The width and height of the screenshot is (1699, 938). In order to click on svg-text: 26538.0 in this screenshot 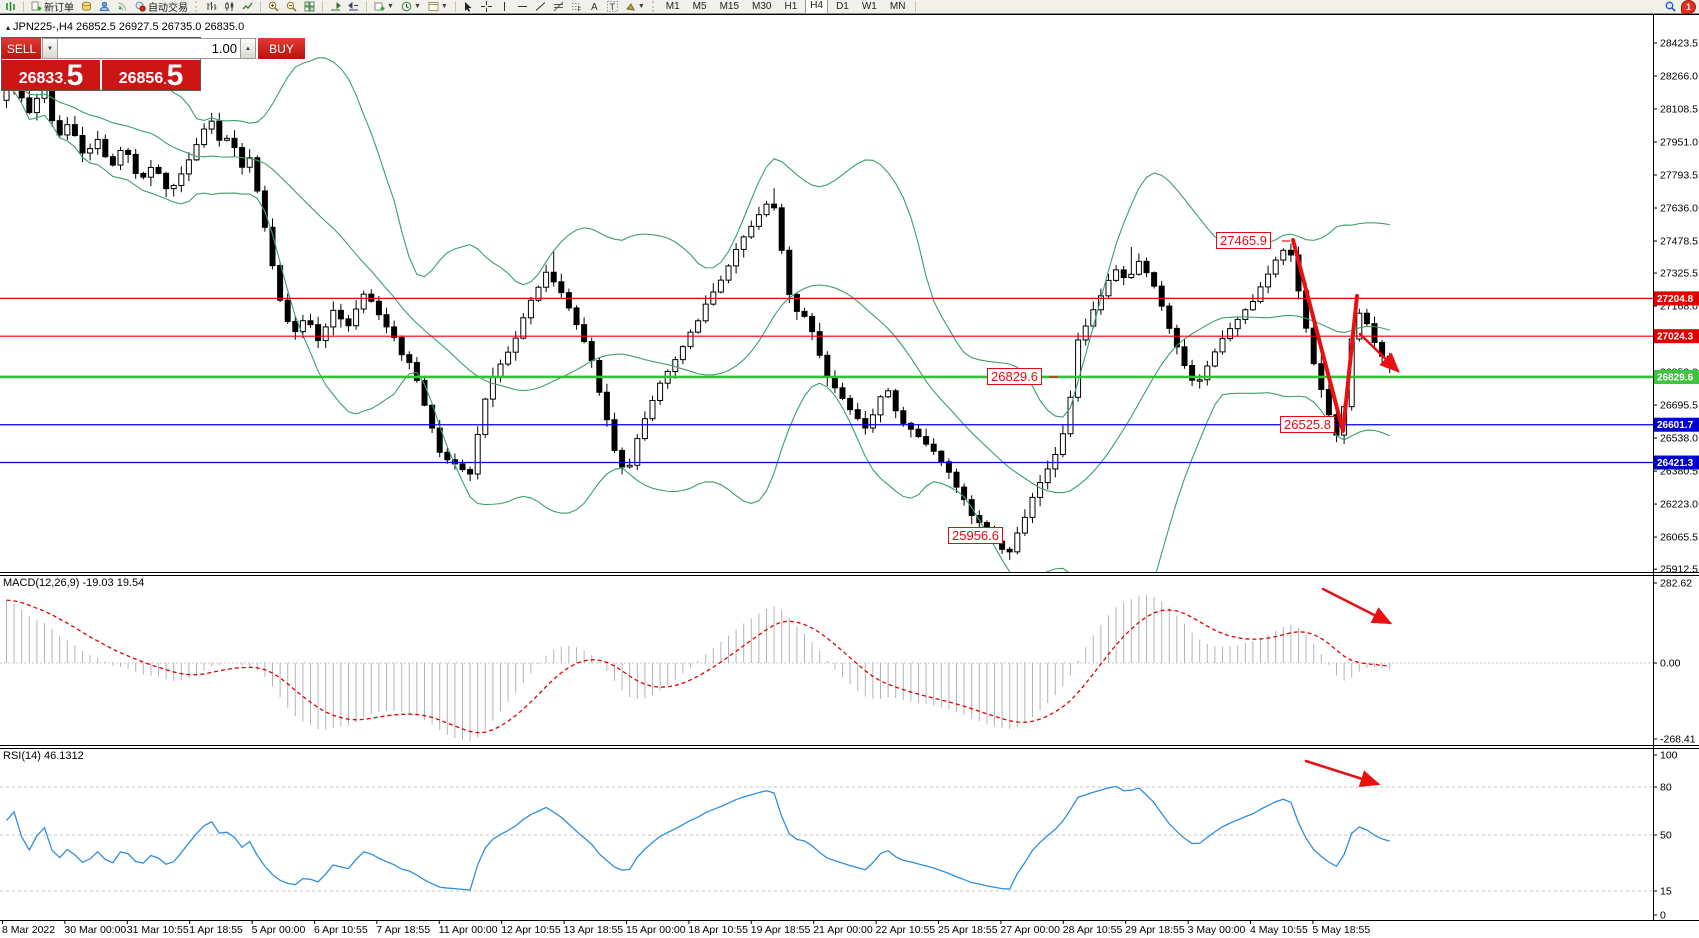, I will do `click(1679, 439)`.